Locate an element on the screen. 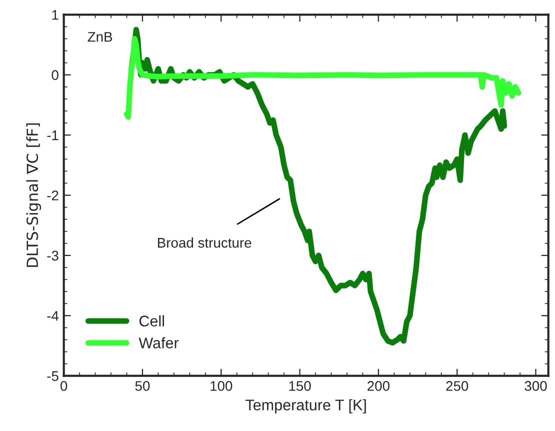 The height and width of the screenshot is (431, 555). y-tick-label: -4 is located at coordinates (53, 316).